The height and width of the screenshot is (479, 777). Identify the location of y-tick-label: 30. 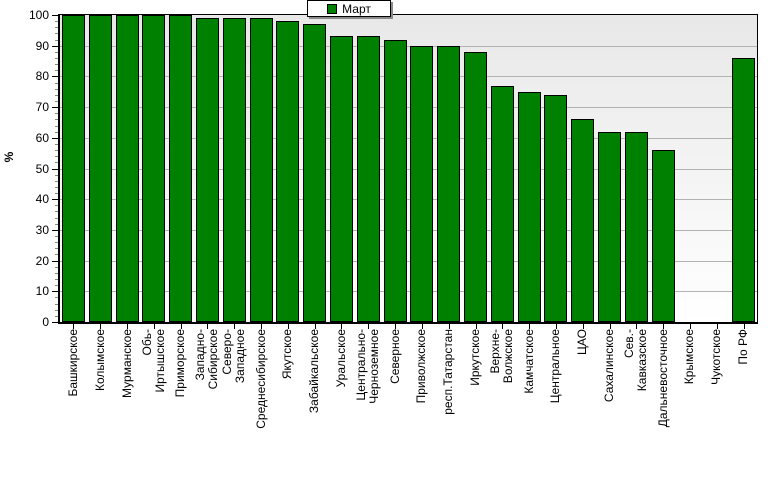
(42, 230).